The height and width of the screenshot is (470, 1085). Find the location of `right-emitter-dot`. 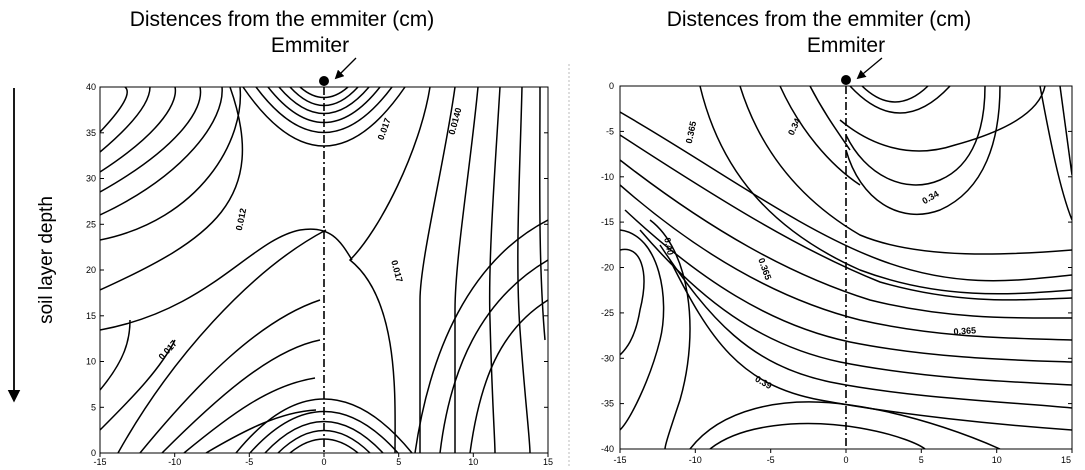

right-emitter-dot is located at coordinates (846, 80).